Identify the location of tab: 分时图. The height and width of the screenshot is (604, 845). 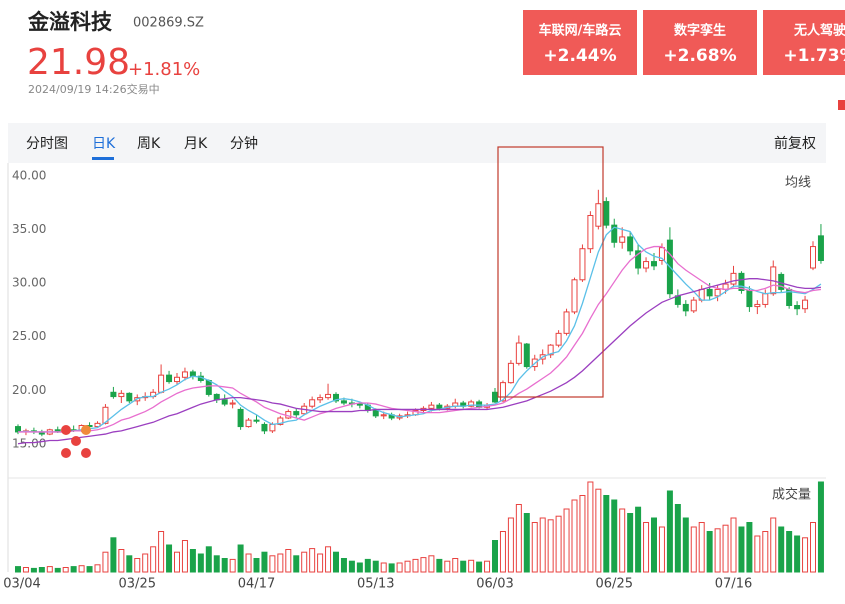
(47, 144).